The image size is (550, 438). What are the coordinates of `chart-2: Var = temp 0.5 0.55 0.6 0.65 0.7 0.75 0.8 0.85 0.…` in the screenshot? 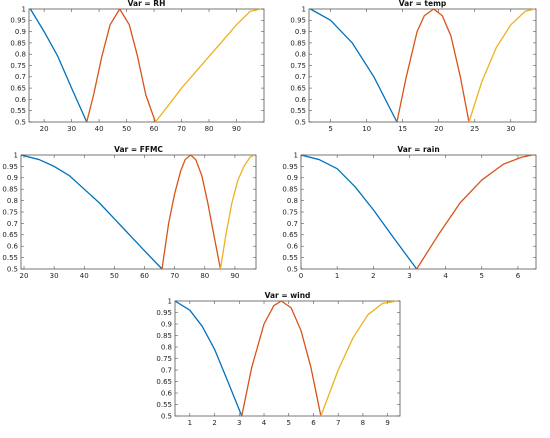 It's located at (413, 66).